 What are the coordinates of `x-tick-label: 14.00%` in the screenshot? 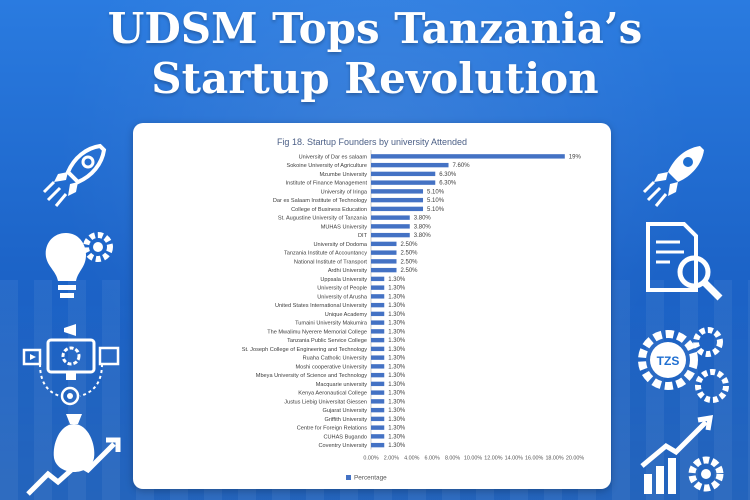 It's located at (514, 459).